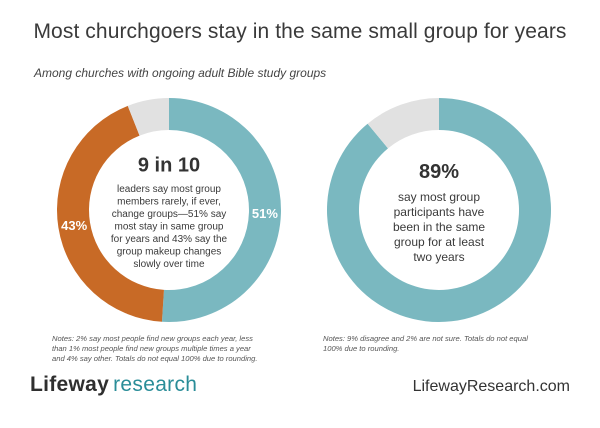 This screenshot has width=600, height=428. What do you see at coordinates (491, 386) in the screenshot?
I see `website-link: LifewayResearch.com` at bounding box center [491, 386].